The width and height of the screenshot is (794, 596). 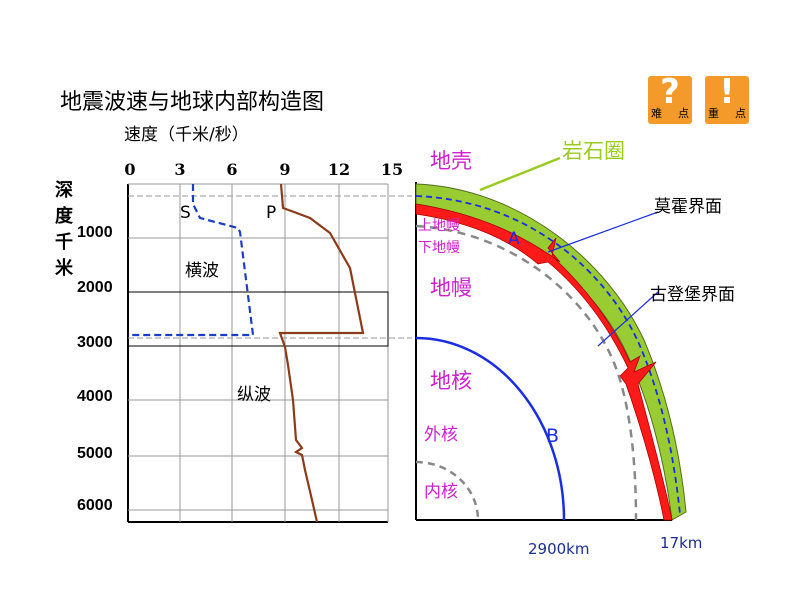 What do you see at coordinates (95, 342) in the screenshot?
I see `depth-tick-3000: 3000` at bounding box center [95, 342].